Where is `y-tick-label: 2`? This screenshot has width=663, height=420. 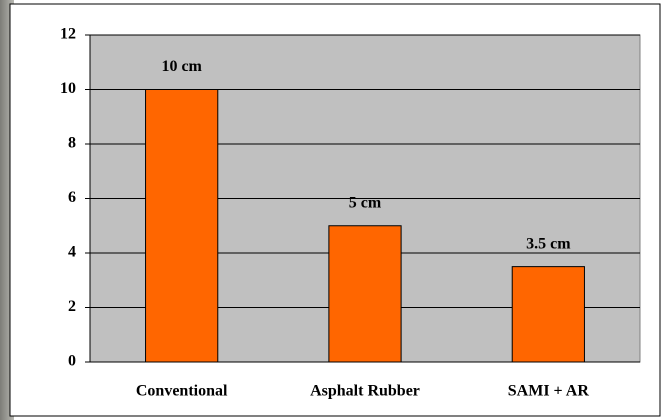 y-tick-label: 2 is located at coordinates (72, 306).